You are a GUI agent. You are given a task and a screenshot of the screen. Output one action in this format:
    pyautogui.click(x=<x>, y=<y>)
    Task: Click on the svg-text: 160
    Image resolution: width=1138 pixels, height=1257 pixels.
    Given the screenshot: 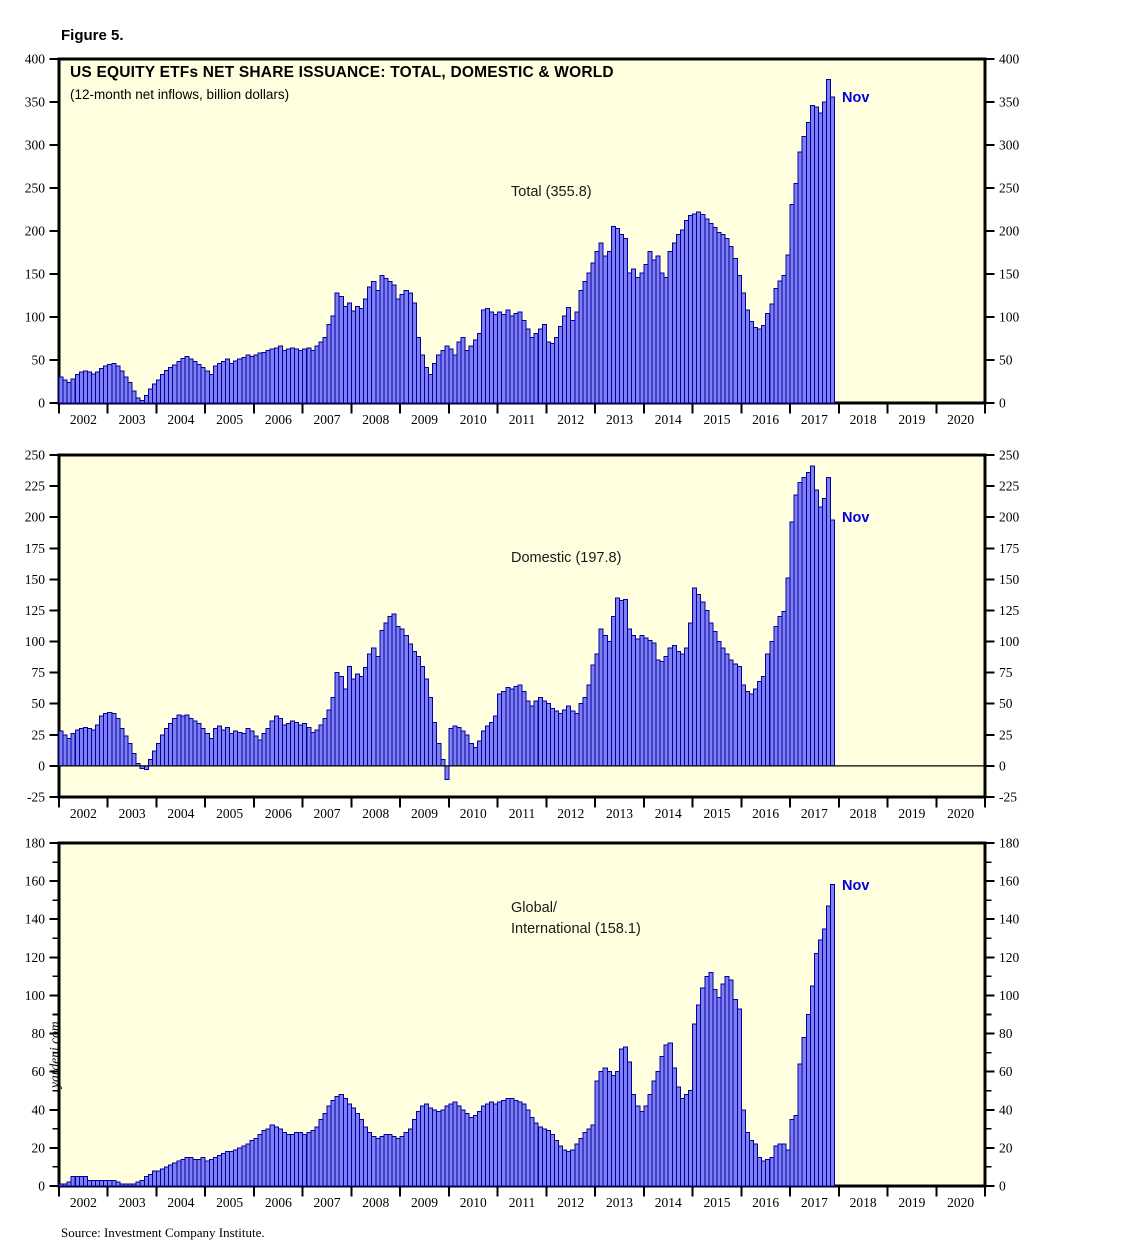 What is the action you would take?
    pyautogui.click(x=35, y=881)
    